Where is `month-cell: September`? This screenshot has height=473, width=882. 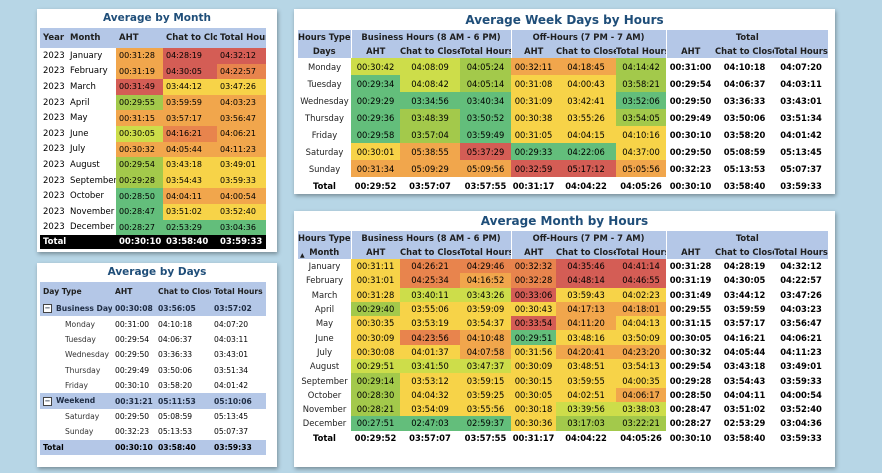 month-cell: September is located at coordinates (93, 180).